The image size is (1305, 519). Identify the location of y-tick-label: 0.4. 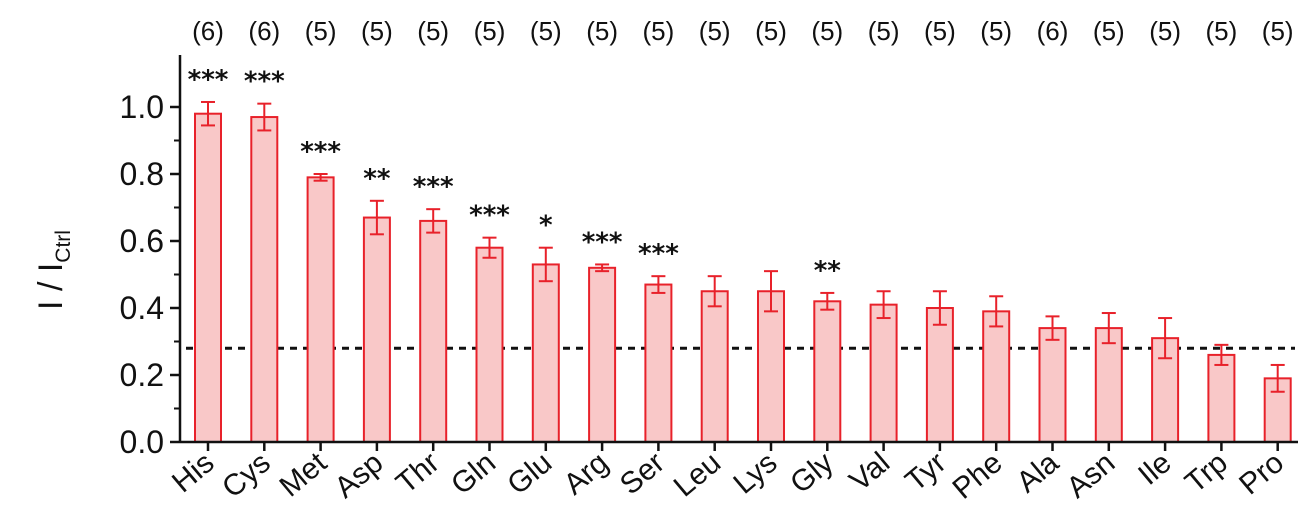
(142, 308).